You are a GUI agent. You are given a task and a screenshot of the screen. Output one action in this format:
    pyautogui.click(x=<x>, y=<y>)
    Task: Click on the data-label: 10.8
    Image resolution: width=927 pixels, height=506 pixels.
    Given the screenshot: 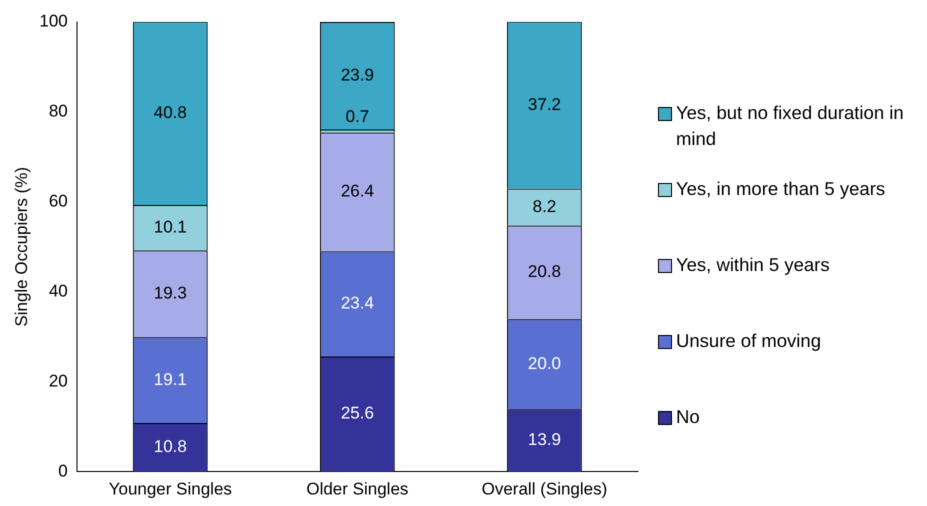 What is the action you would take?
    pyautogui.click(x=170, y=446)
    